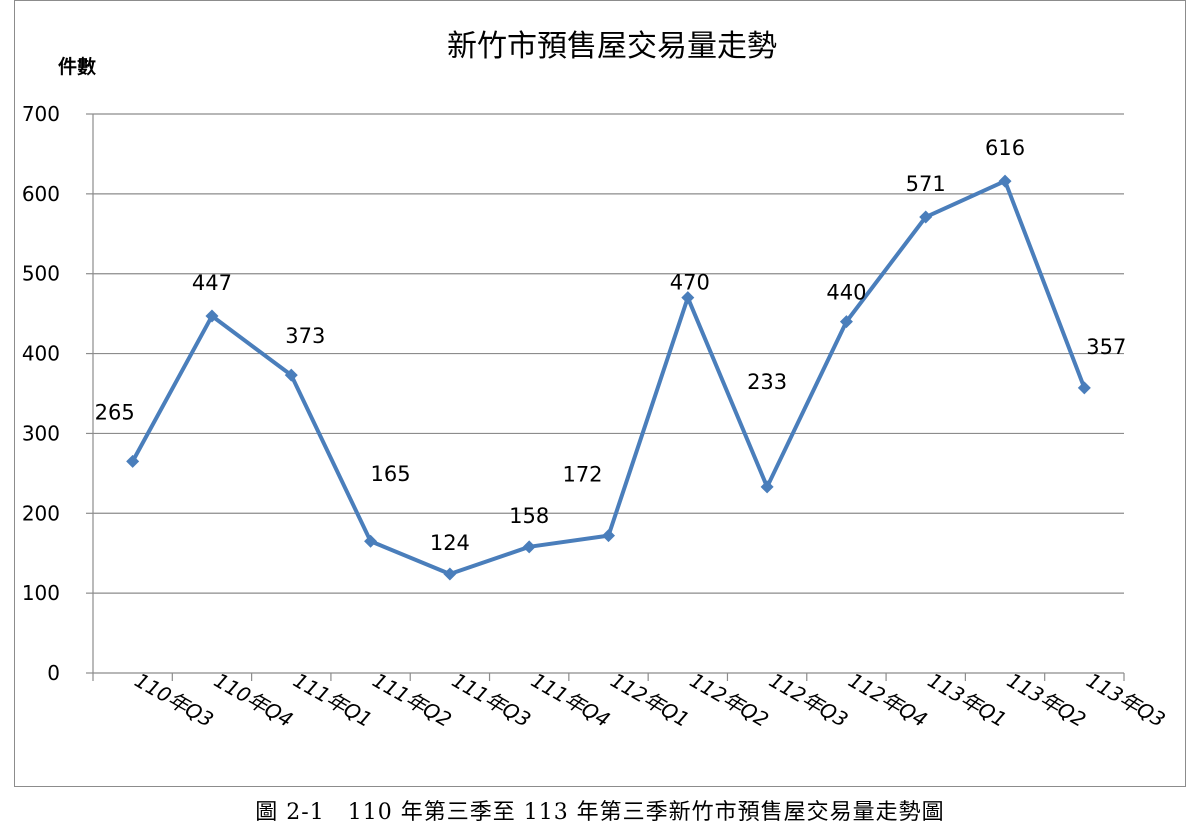 This screenshot has height=835, width=1200. I want to click on data-label: 172, so click(582, 475).